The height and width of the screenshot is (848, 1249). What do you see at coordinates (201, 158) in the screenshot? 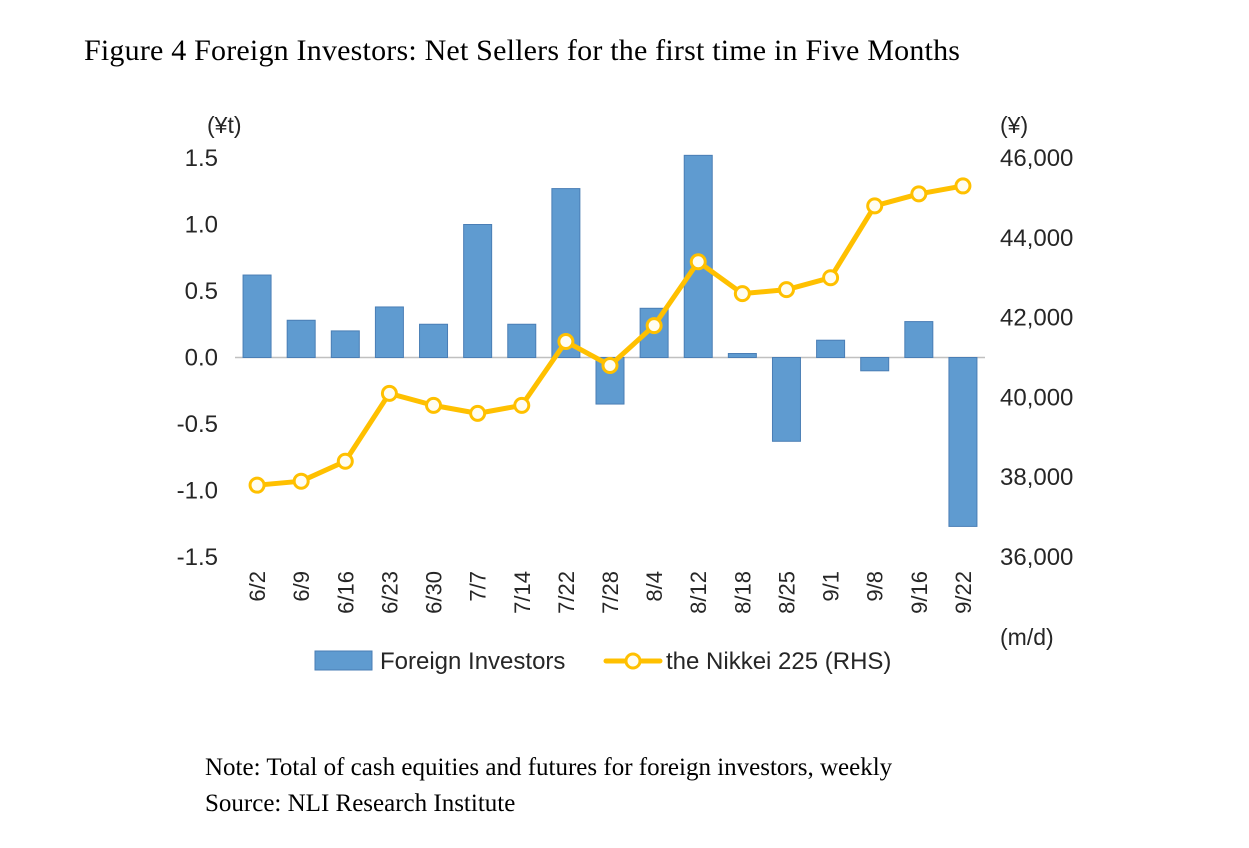
I see `left-axis-tick-label: 1.5` at bounding box center [201, 158].